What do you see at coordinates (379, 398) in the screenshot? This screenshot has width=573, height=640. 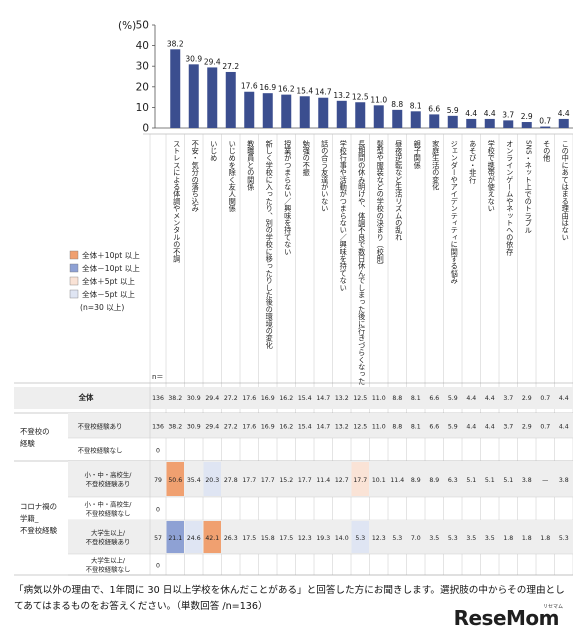 I see `total-row-cell: 11.0` at bounding box center [379, 398].